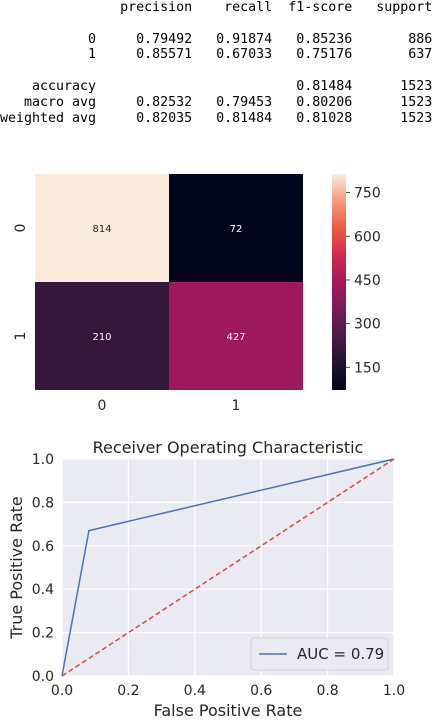  I want to click on chart-title: Receiver Operating Characteristic, so click(228, 447).